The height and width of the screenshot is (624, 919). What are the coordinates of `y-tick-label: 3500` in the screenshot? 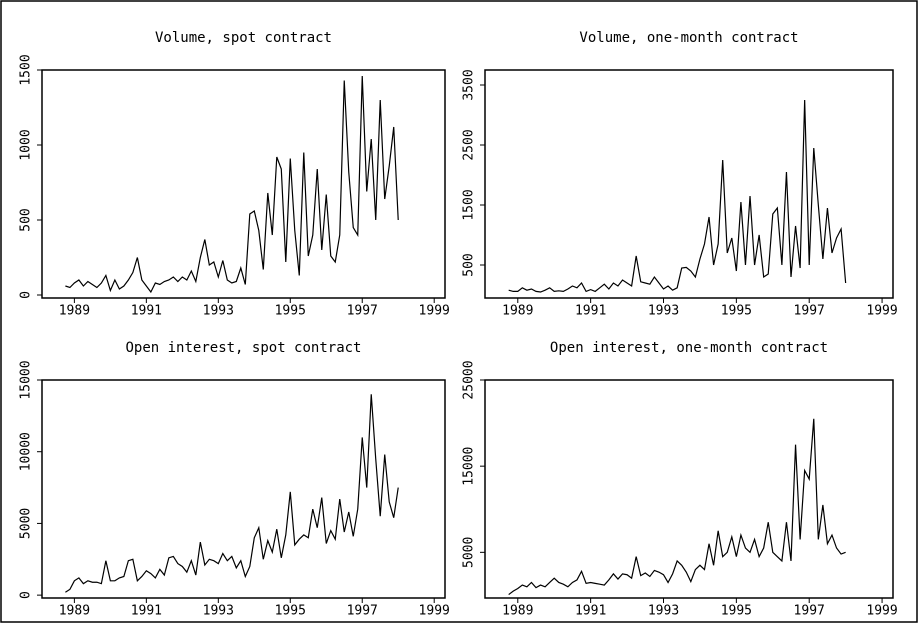 It's located at (469, 84).